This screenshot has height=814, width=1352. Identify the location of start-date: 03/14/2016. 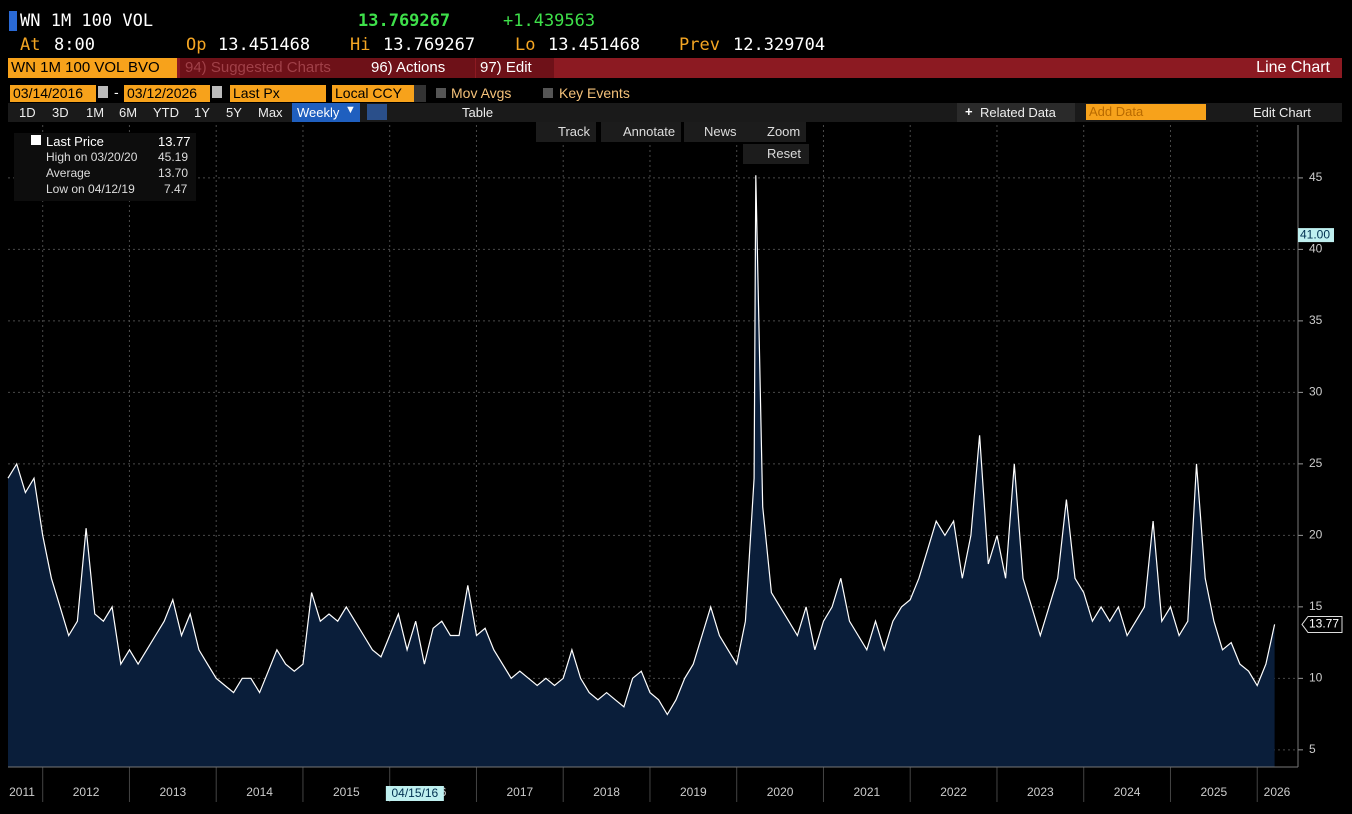
(53, 93).